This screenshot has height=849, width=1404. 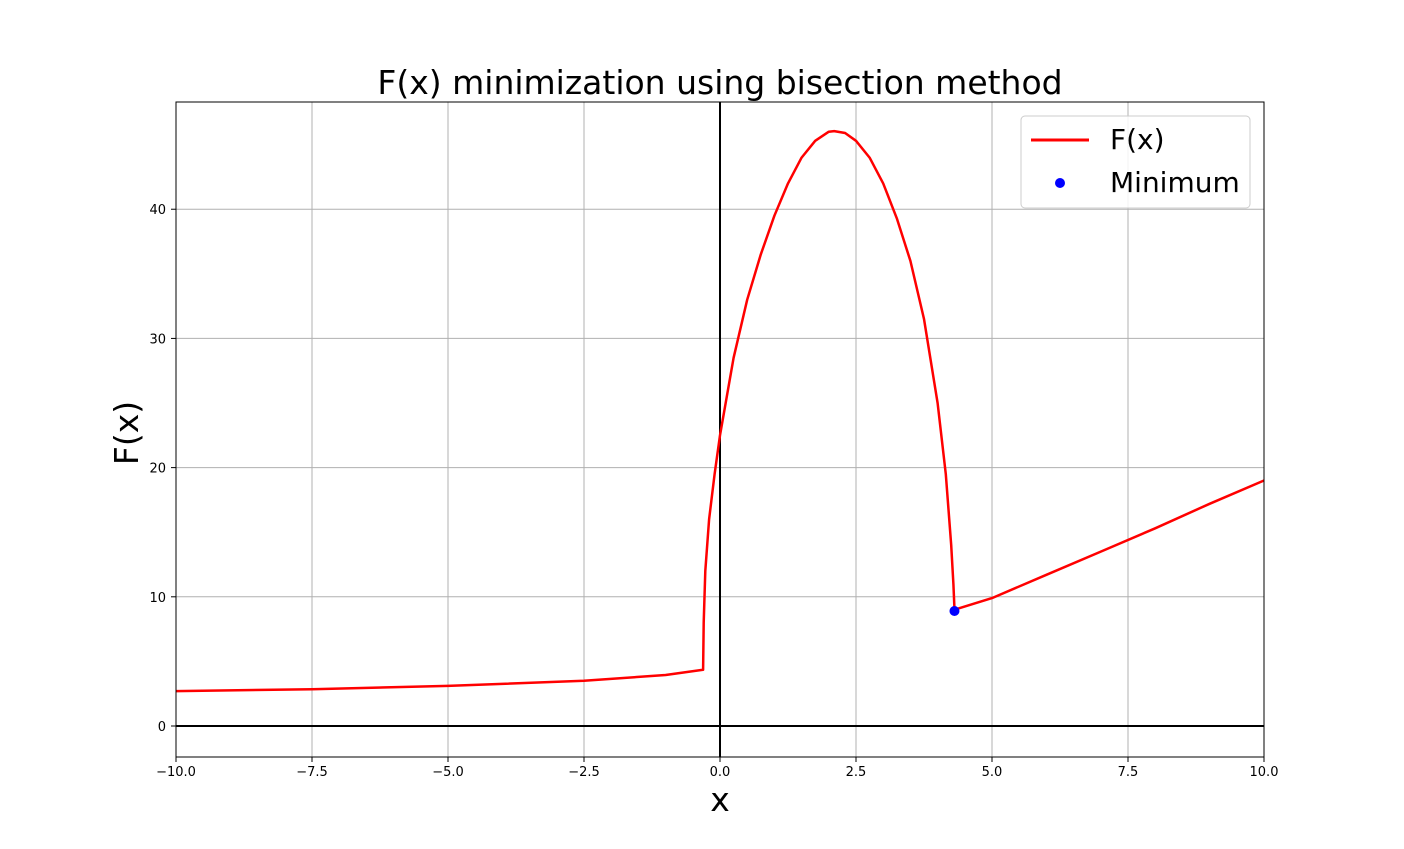 What do you see at coordinates (719, 82) in the screenshot?
I see `chart-title: F(x) minimization using bisection method` at bounding box center [719, 82].